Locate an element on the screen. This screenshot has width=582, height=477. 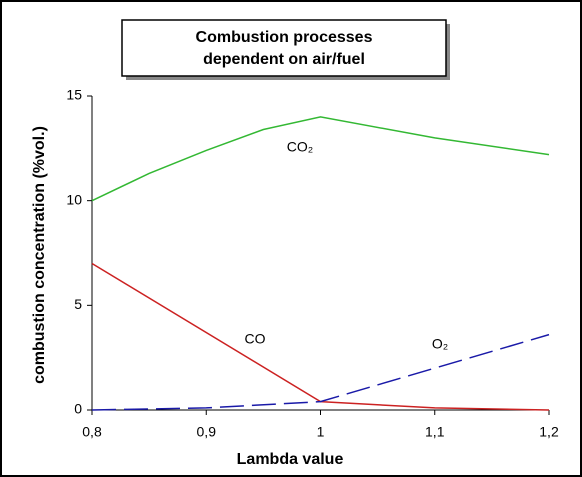
title-box is located at coordinates (284, 48).